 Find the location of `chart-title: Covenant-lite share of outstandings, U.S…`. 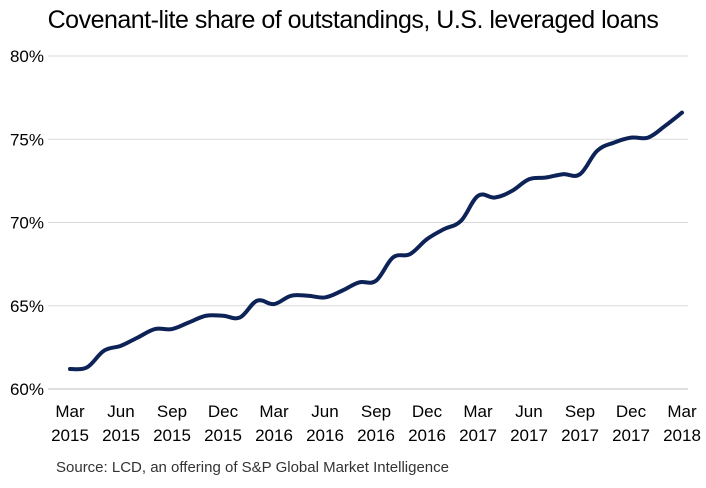

chart-title: Covenant-lite share of outstandings, U.S… is located at coordinates (353, 20).